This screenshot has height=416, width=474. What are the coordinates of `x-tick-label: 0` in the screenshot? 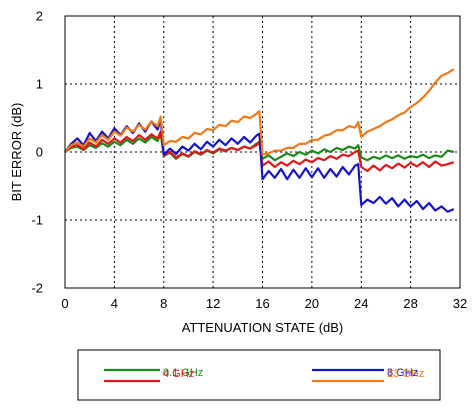 It's located at (64, 303).